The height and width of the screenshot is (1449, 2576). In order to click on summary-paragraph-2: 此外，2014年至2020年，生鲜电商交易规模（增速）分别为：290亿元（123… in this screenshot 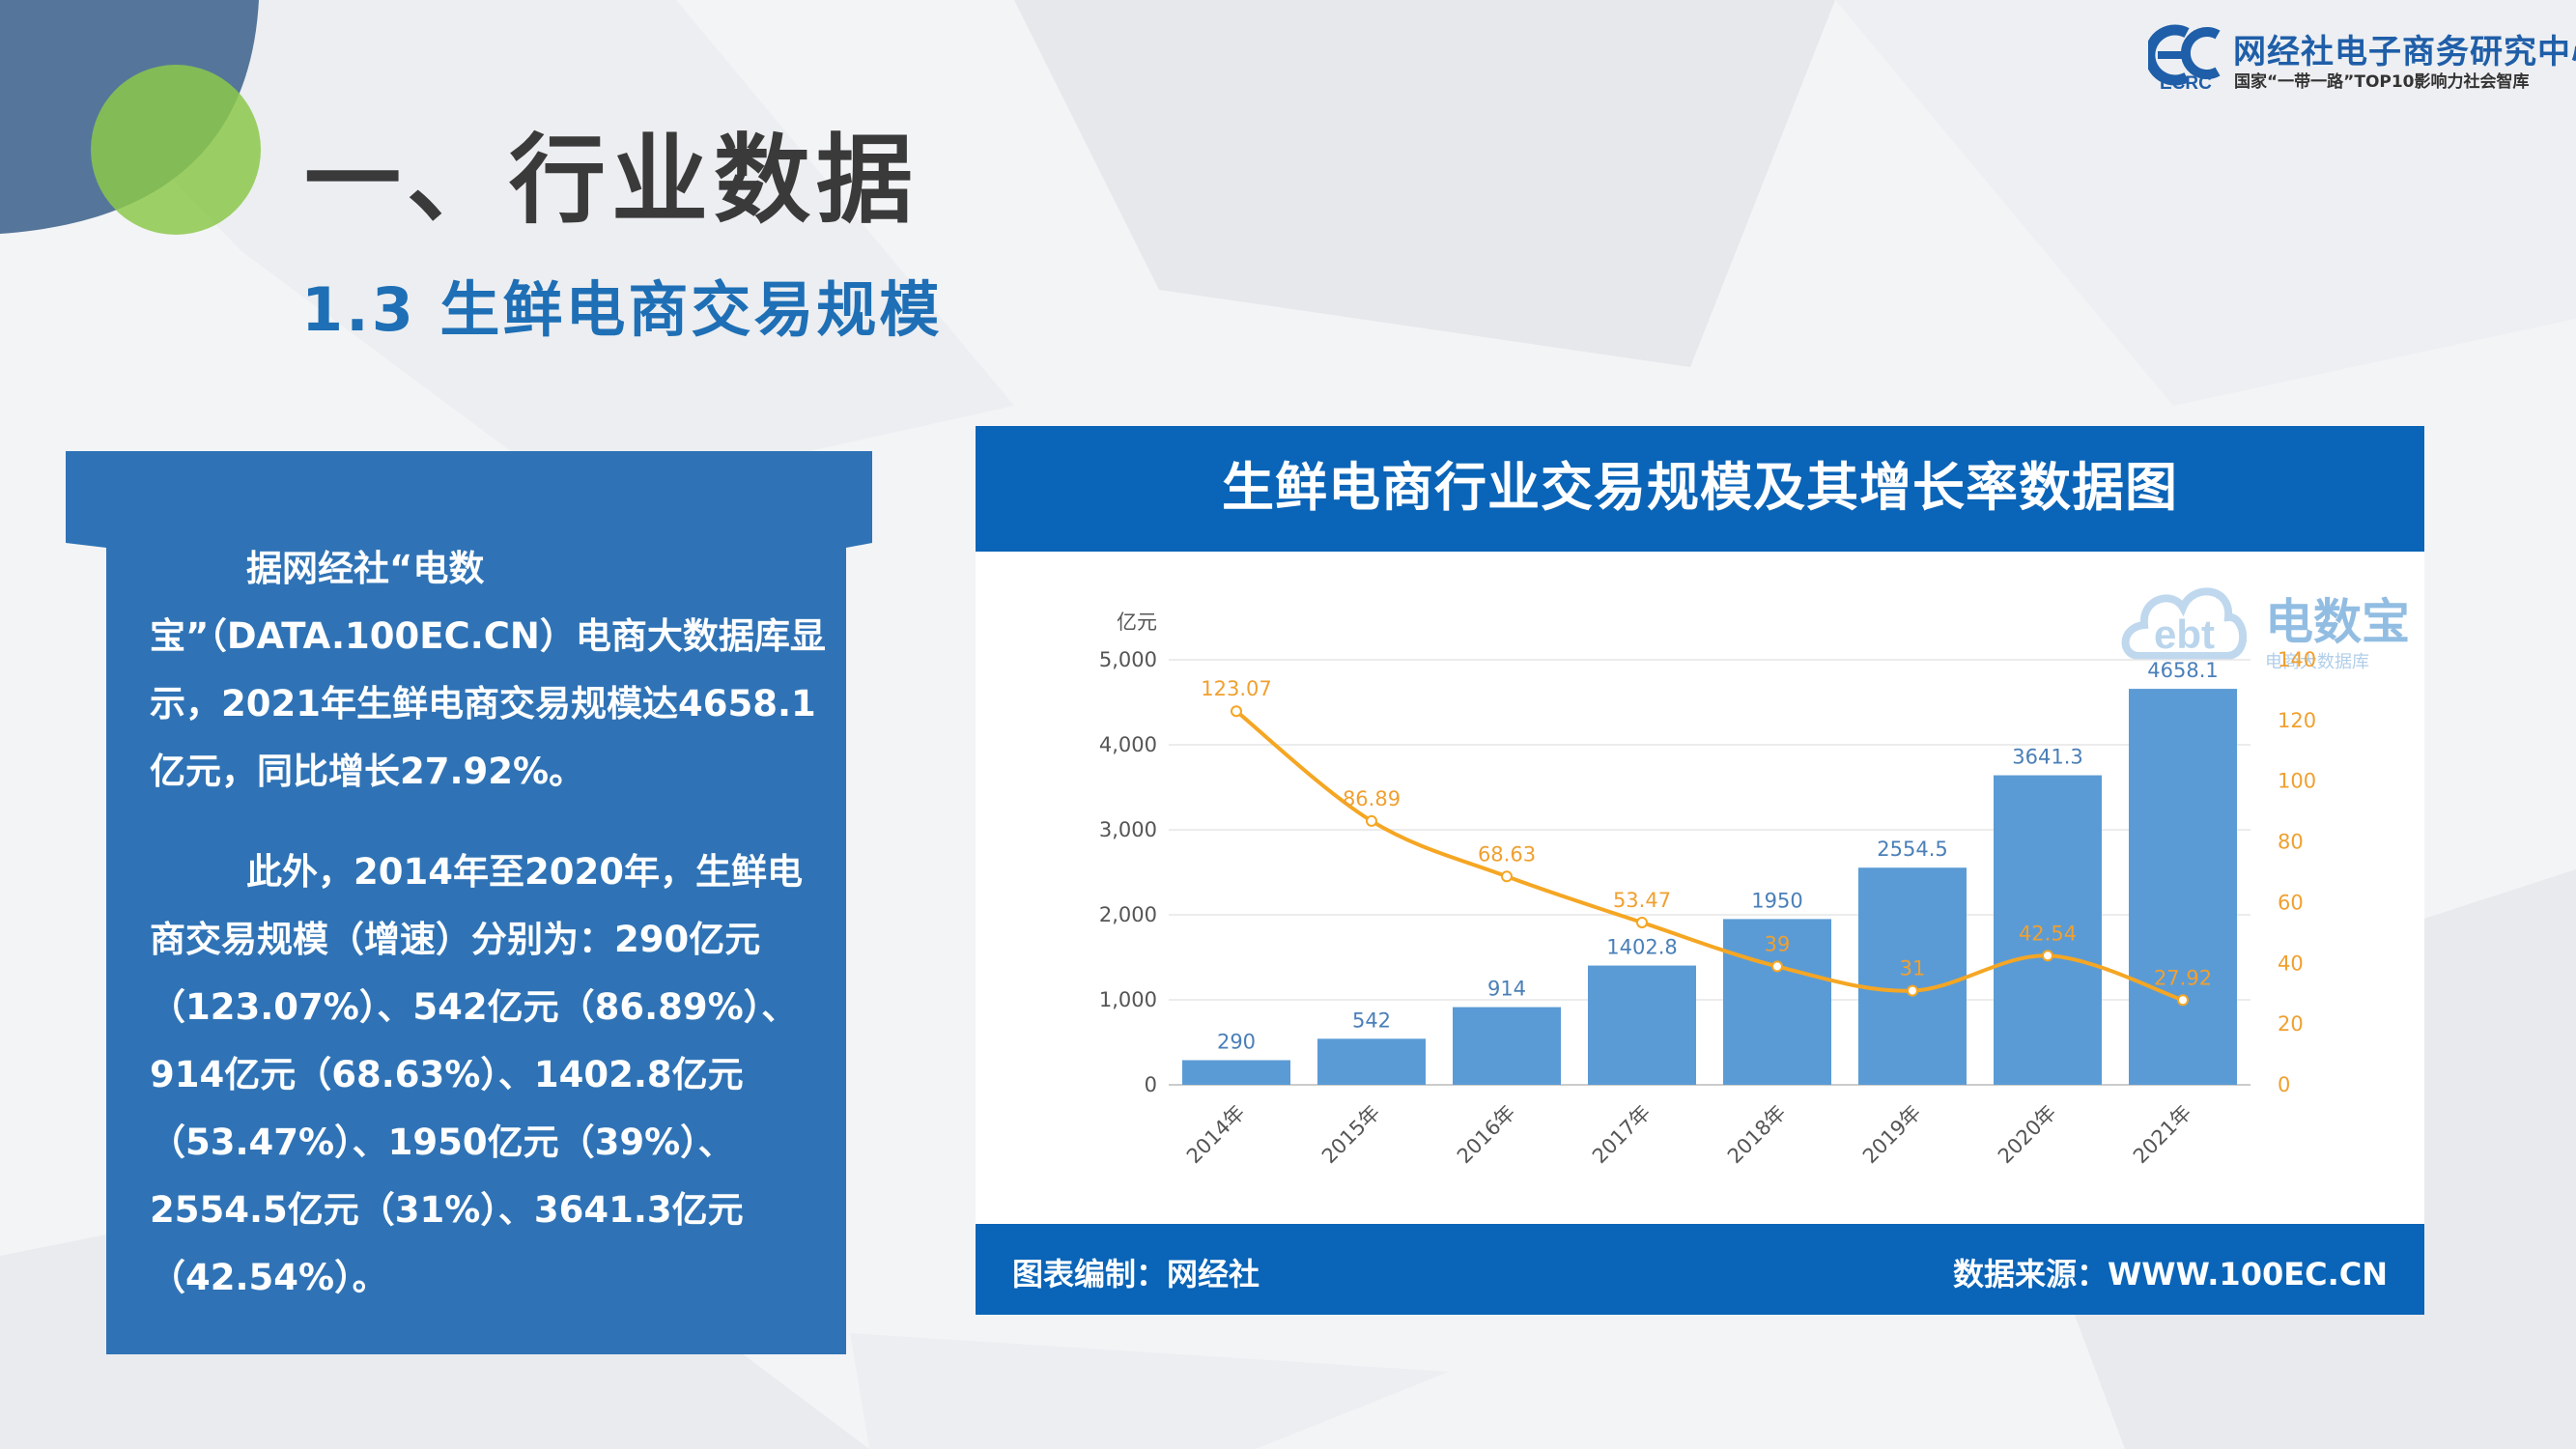, I will do `click(476, 1074)`.